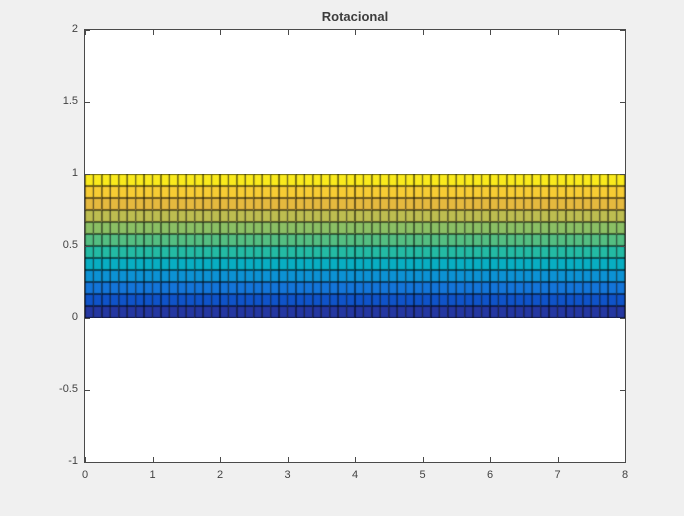 This screenshot has width=684, height=516. Describe the element at coordinates (422, 475) in the screenshot. I see `x-tick-label: 5` at that location.